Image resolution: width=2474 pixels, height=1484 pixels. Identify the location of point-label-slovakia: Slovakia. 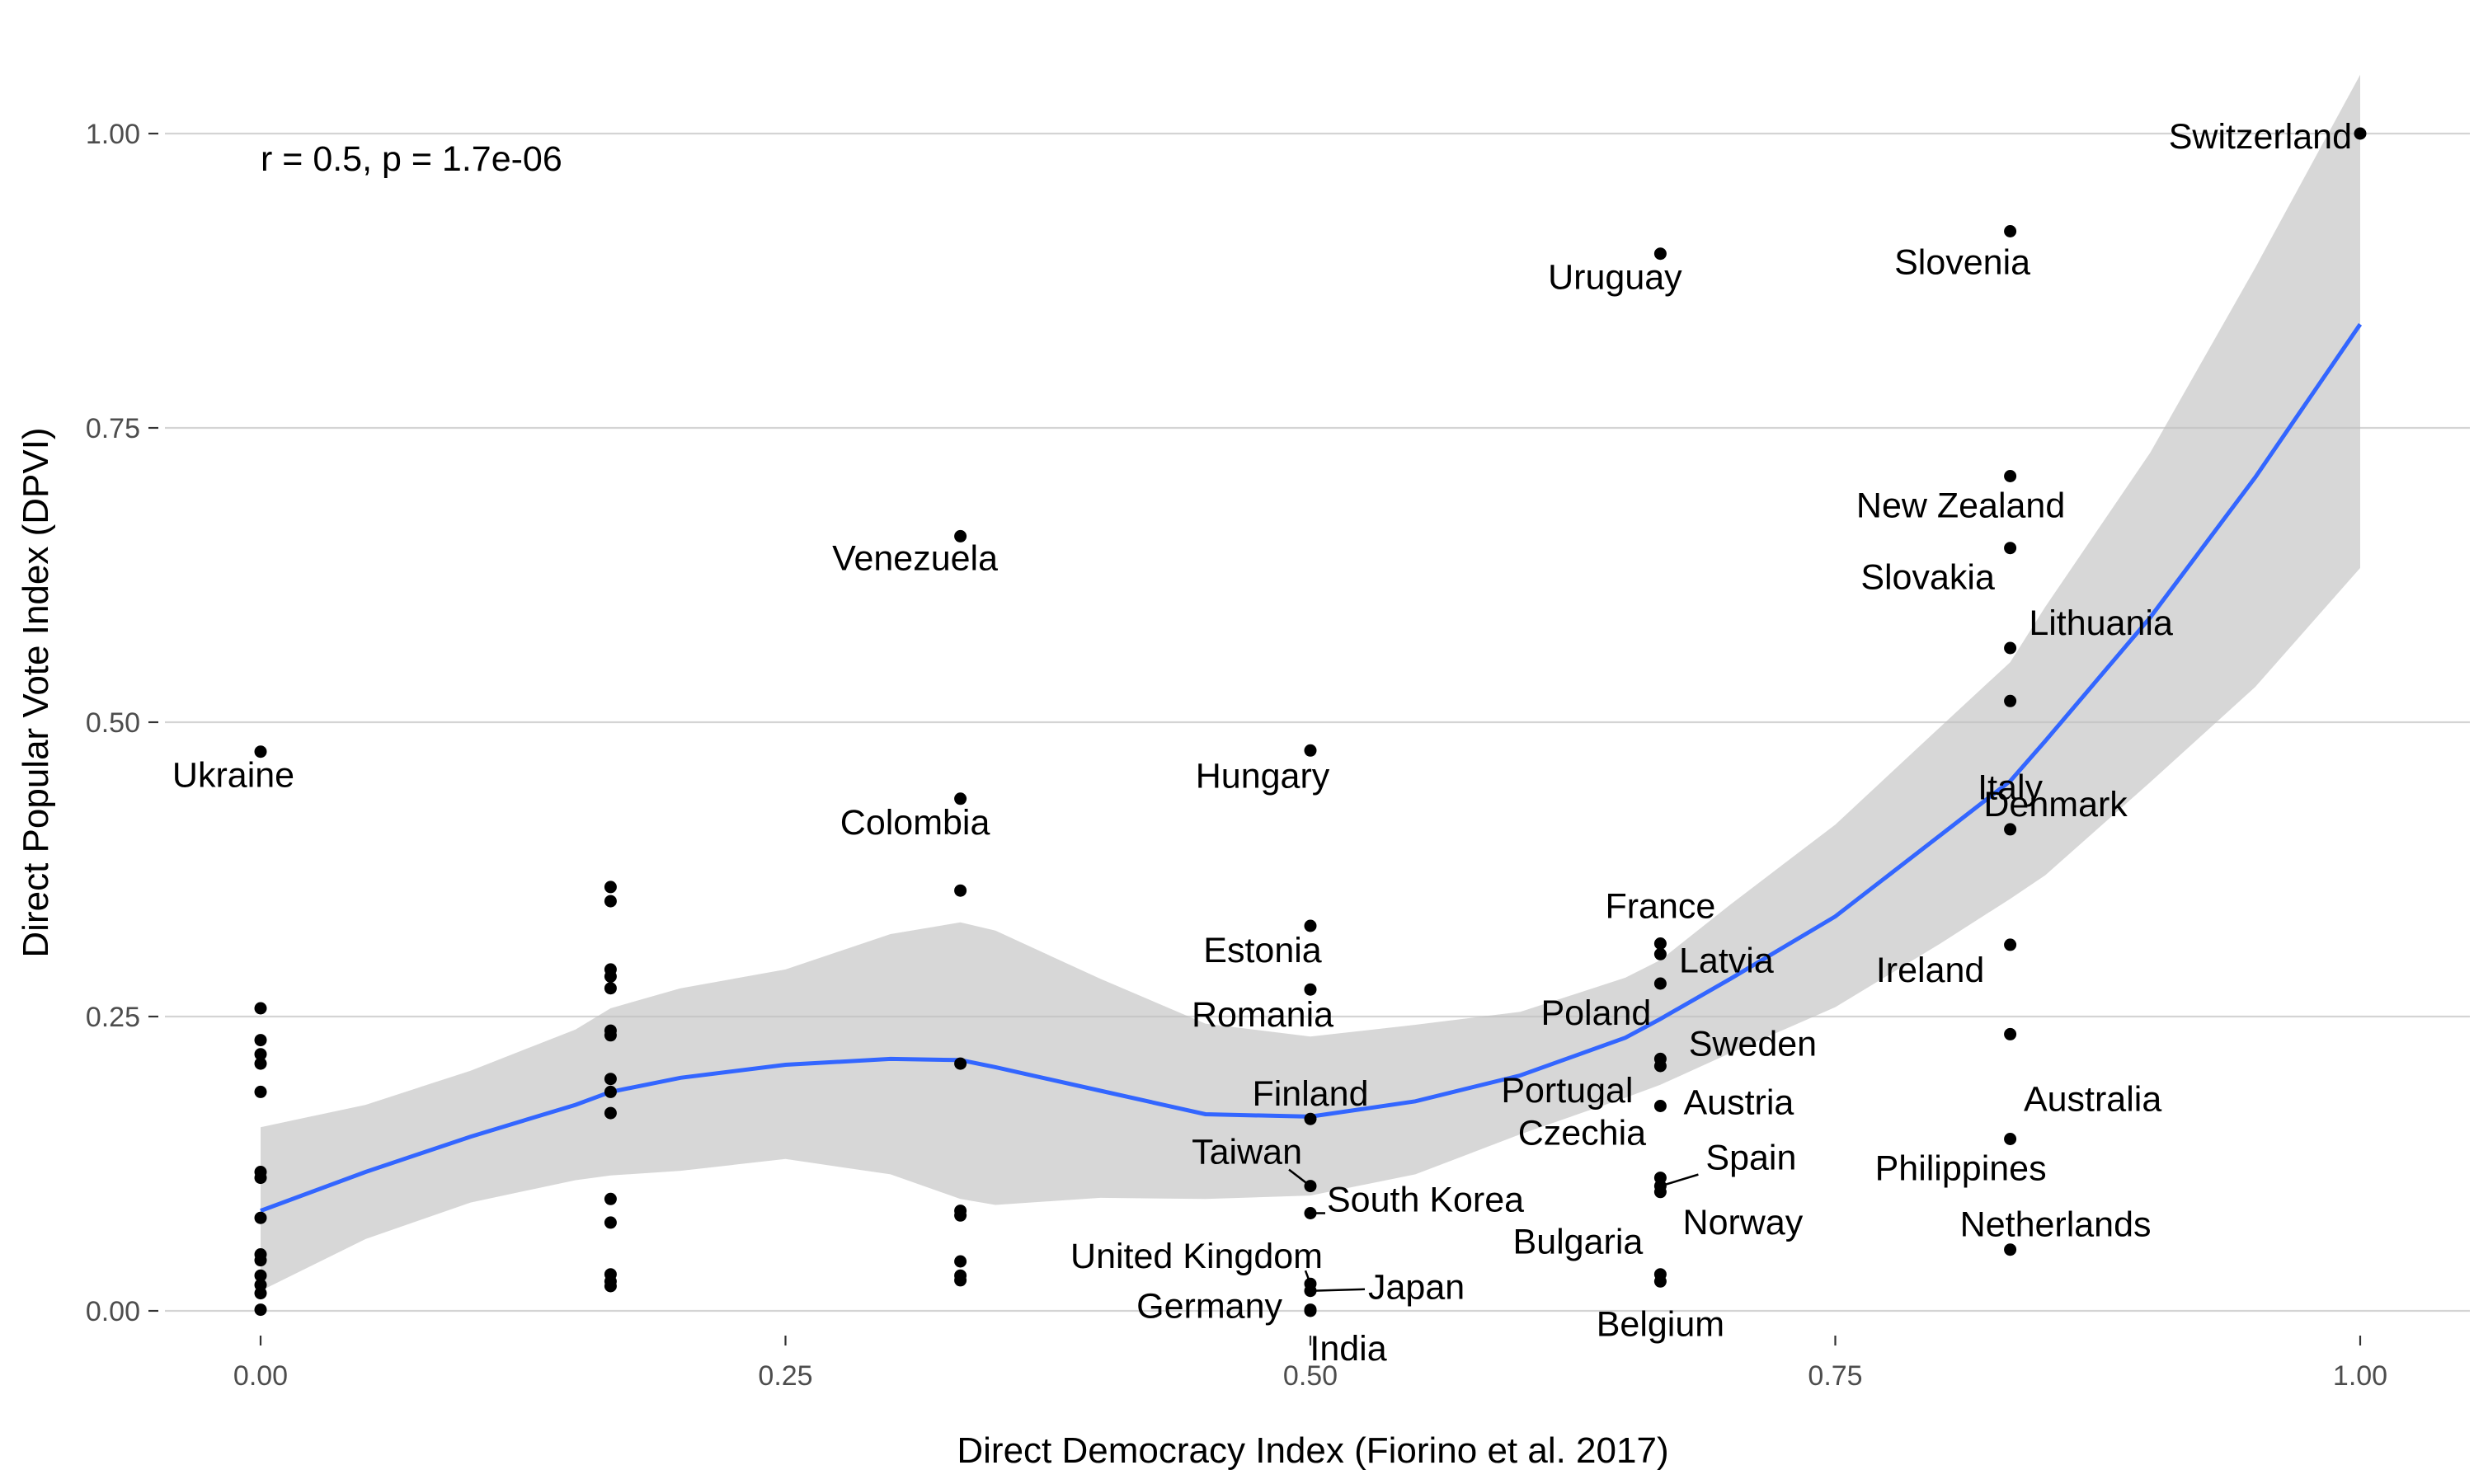
(1927, 578).